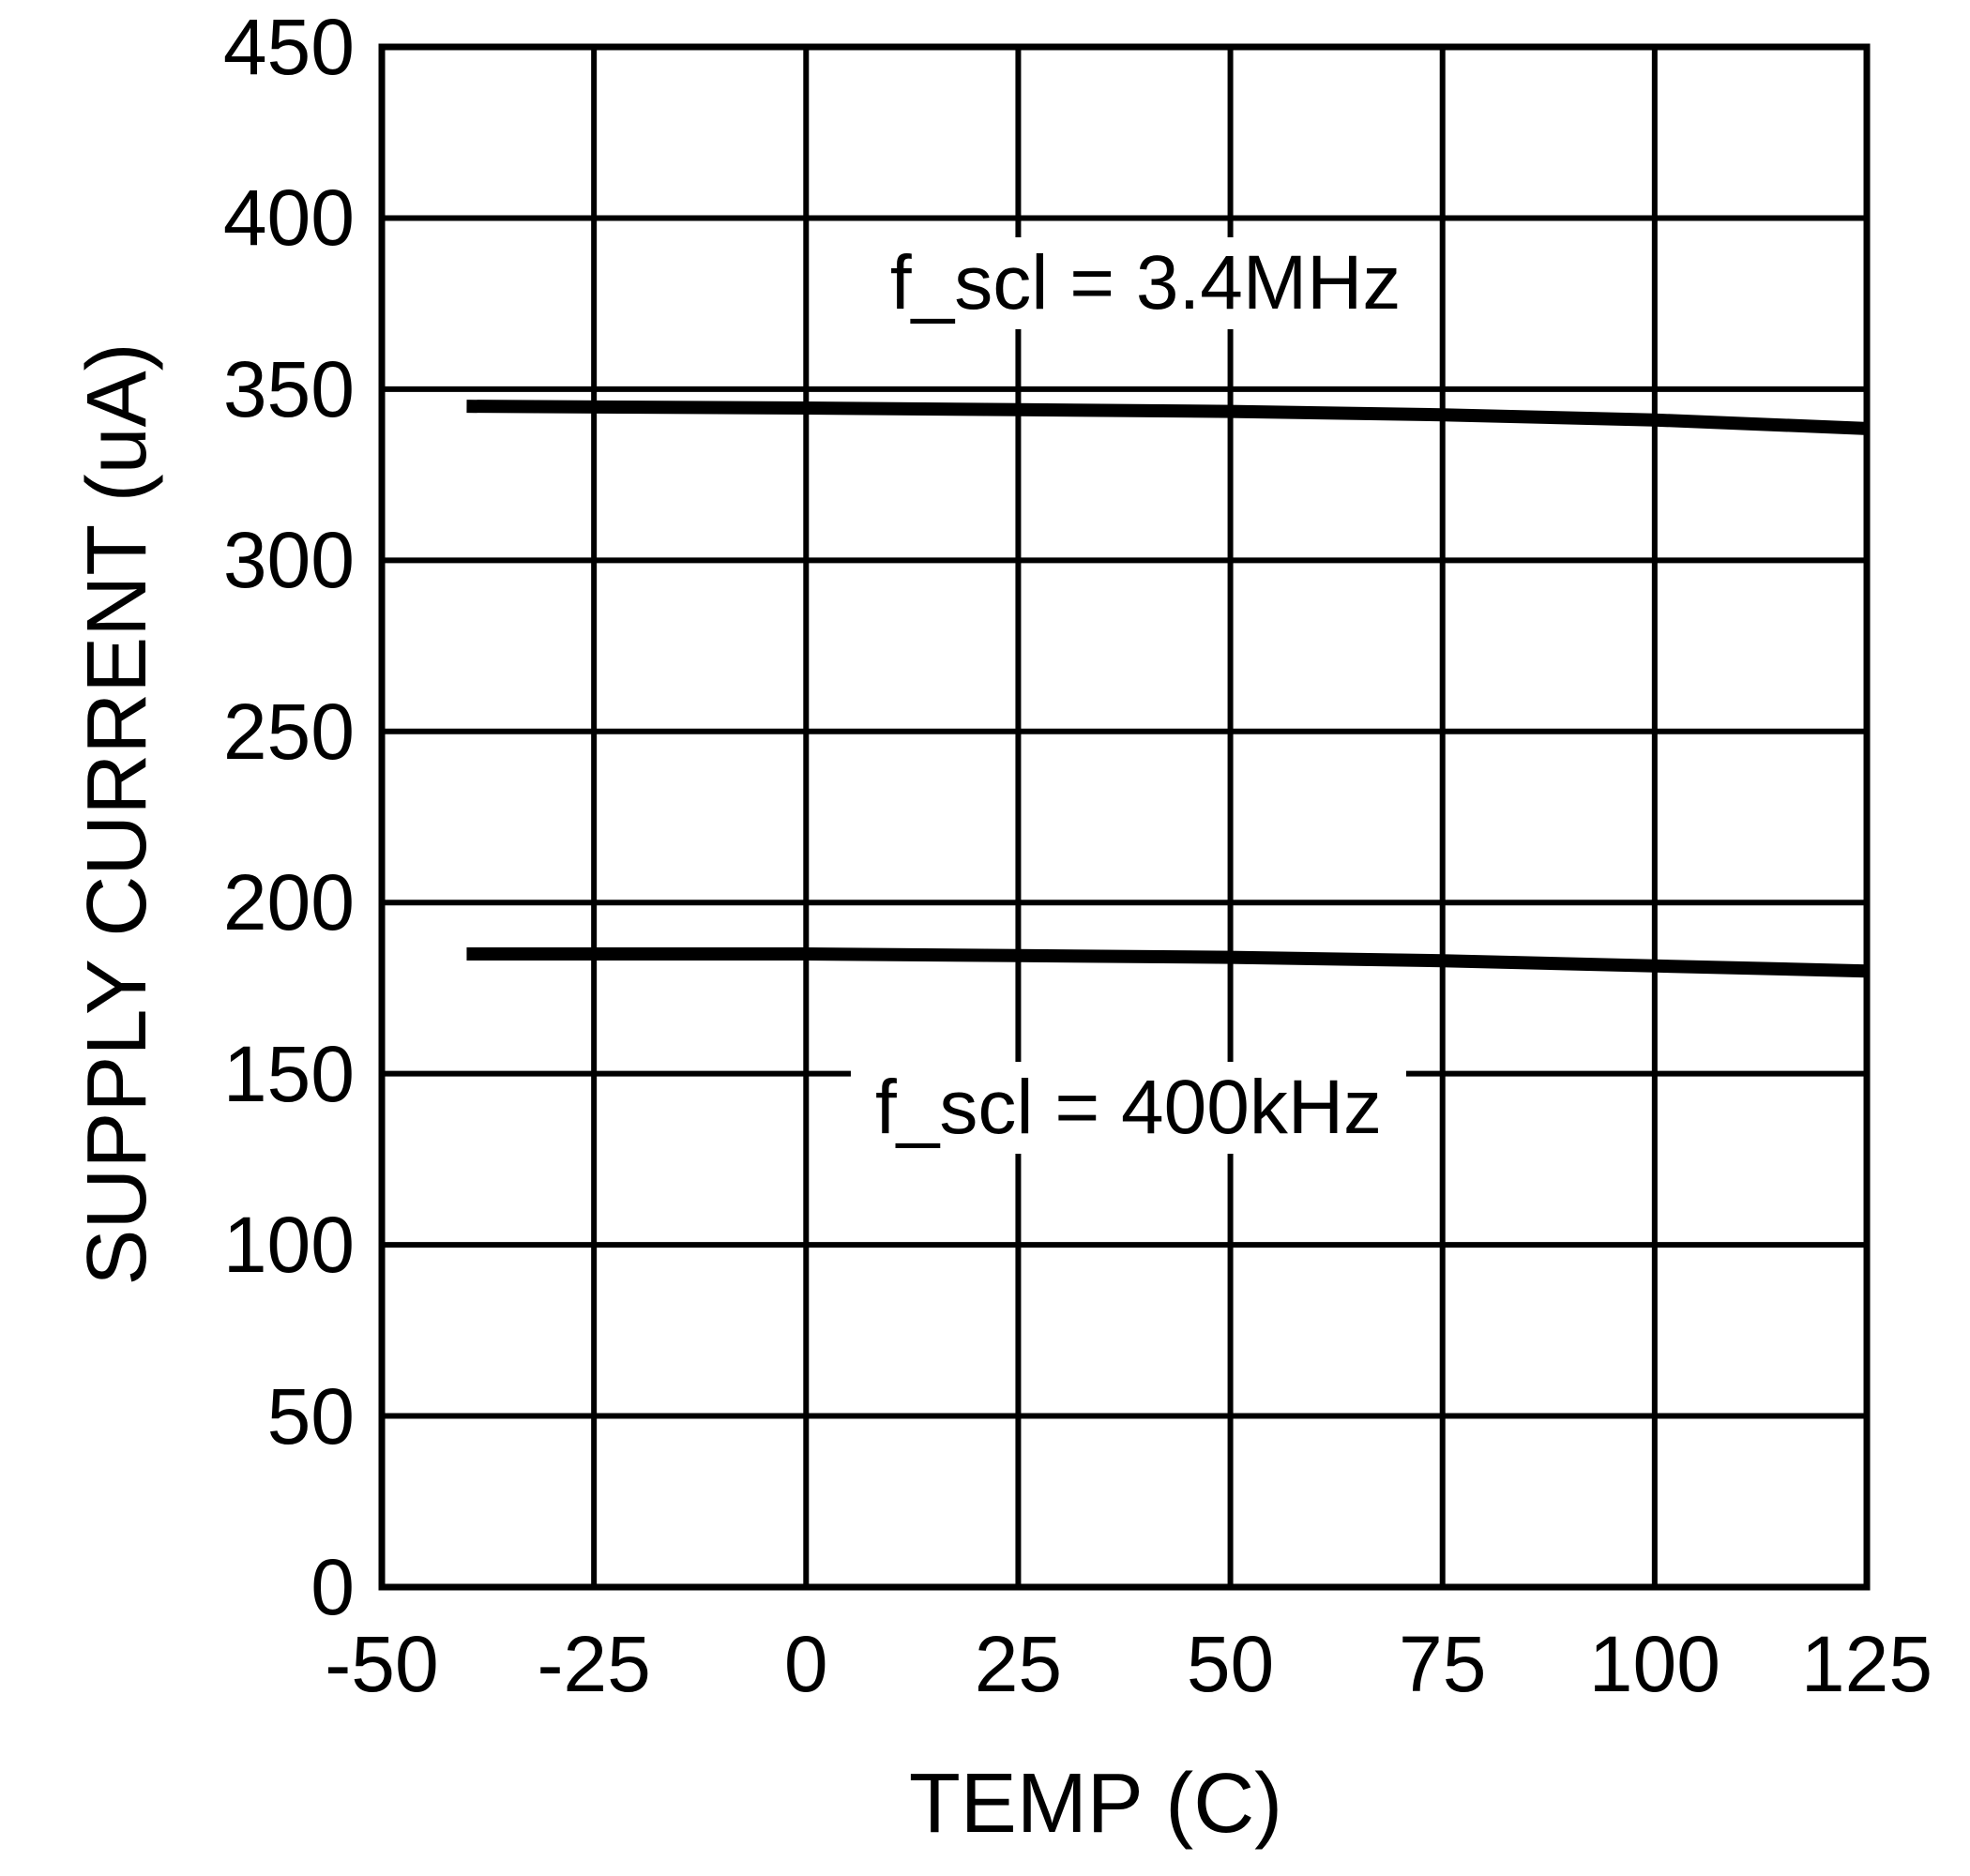 Image resolution: width=1970 pixels, height=1876 pixels. Describe the element at coordinates (1231, 1664) in the screenshot. I see `x-tick-label: 50` at that location.